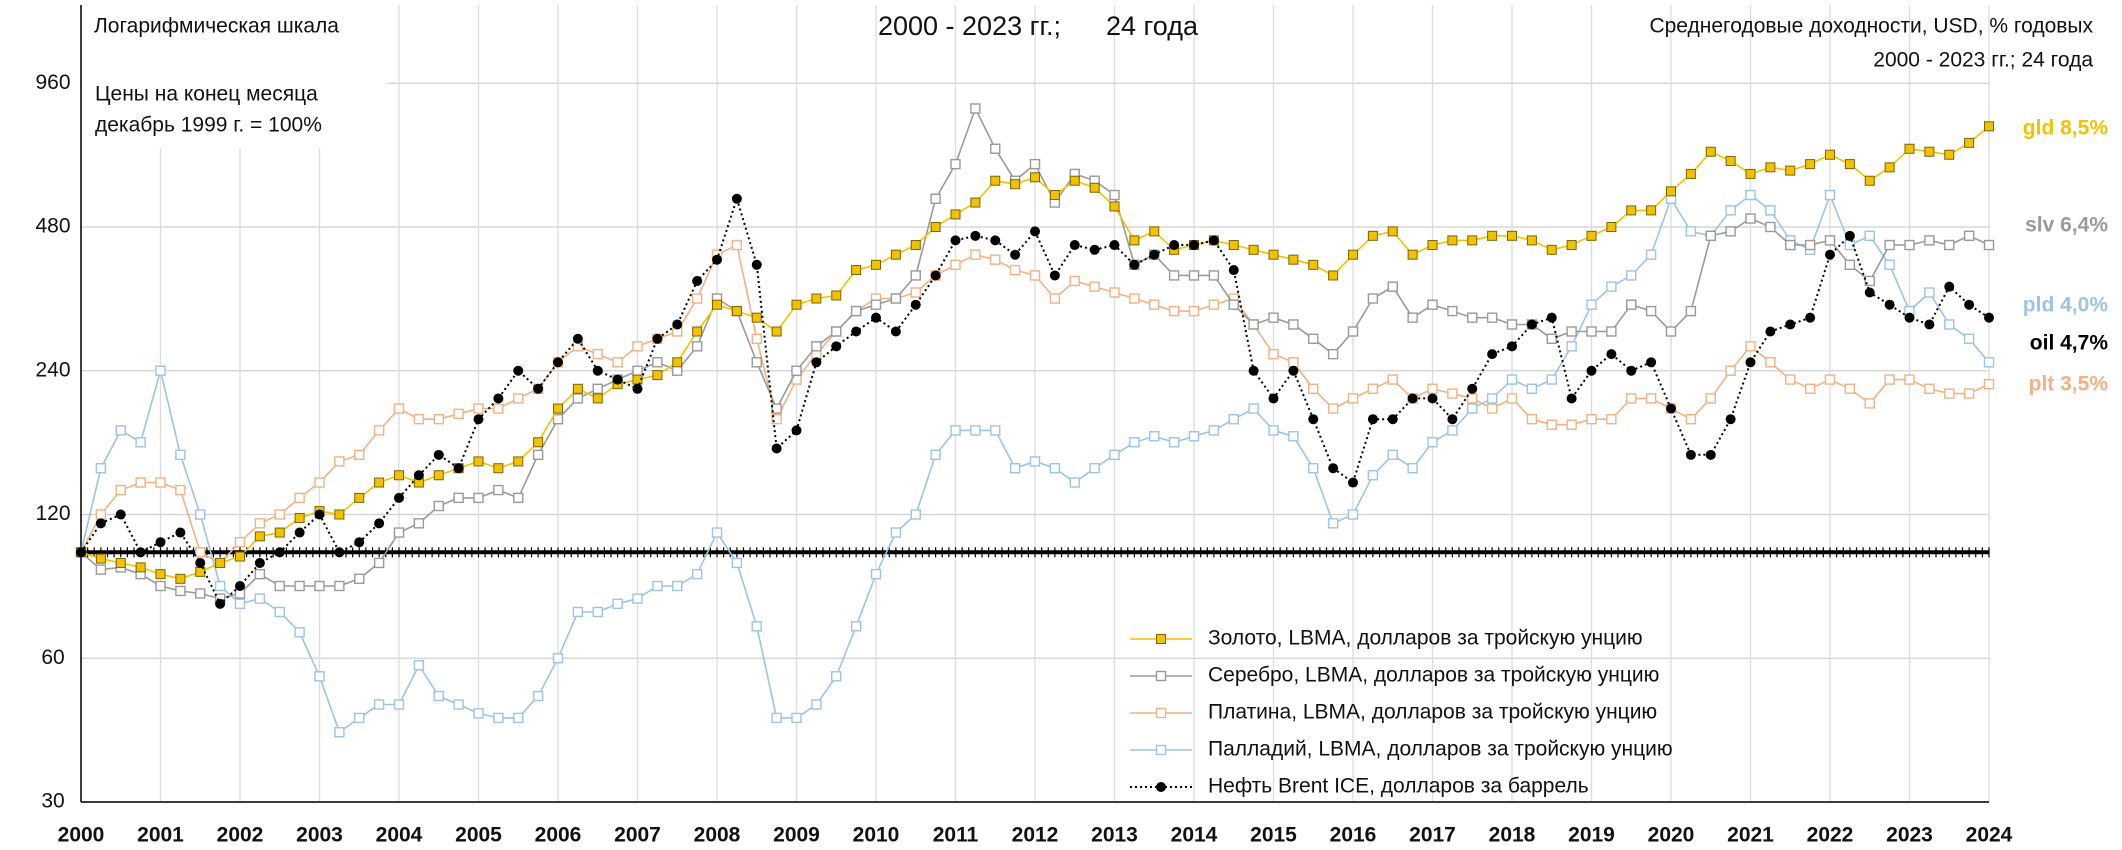 This screenshot has height=850, width=2122. Describe the element at coordinates (52, 513) in the screenshot. I see `y-tick-label: 120` at that location.